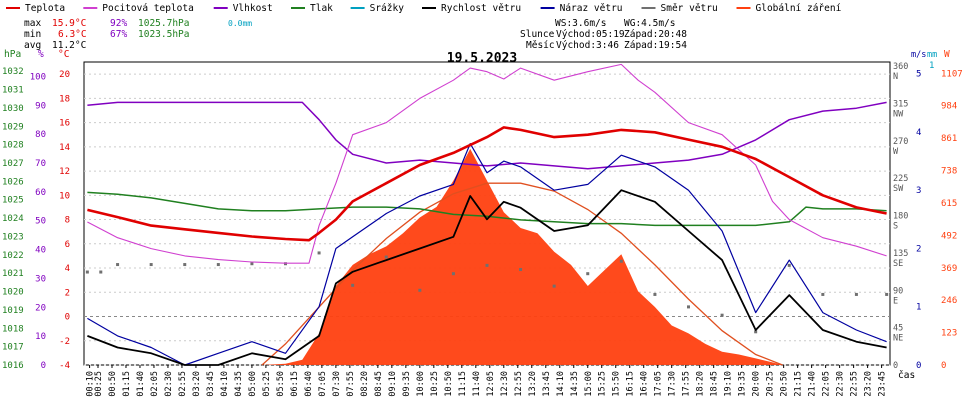  Describe the element at coordinates (13, 329) in the screenshot. I see `tick-hpa-14: 1018` at that location.